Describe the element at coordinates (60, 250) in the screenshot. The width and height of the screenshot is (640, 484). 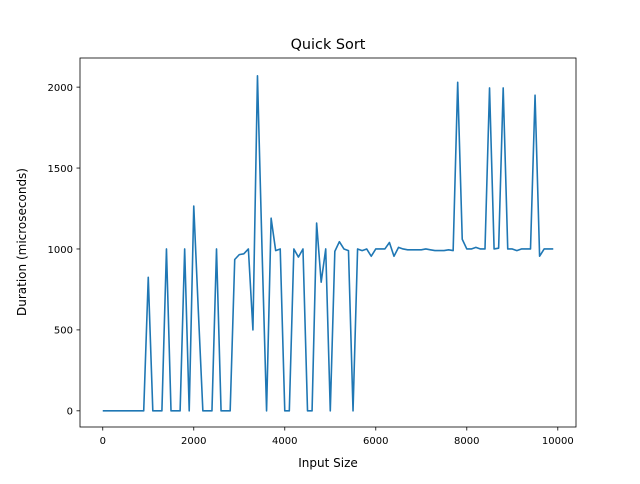
I see `y-tick-label: 1000` at that location.